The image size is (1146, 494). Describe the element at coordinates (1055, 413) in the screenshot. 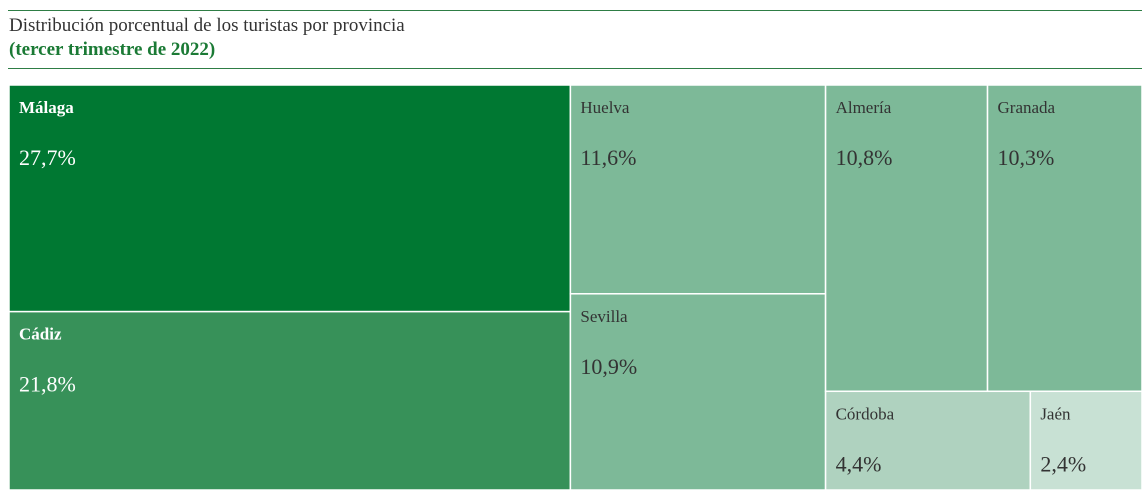

I see `treemap-label-name: Jaén` at that location.